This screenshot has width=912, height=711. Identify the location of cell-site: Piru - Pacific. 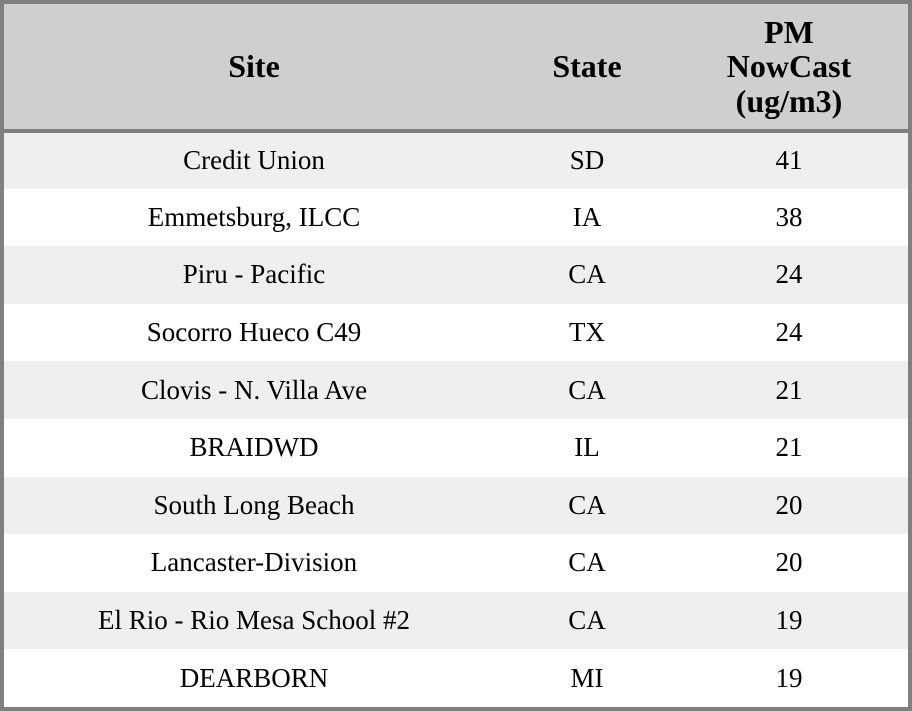
(254, 274).